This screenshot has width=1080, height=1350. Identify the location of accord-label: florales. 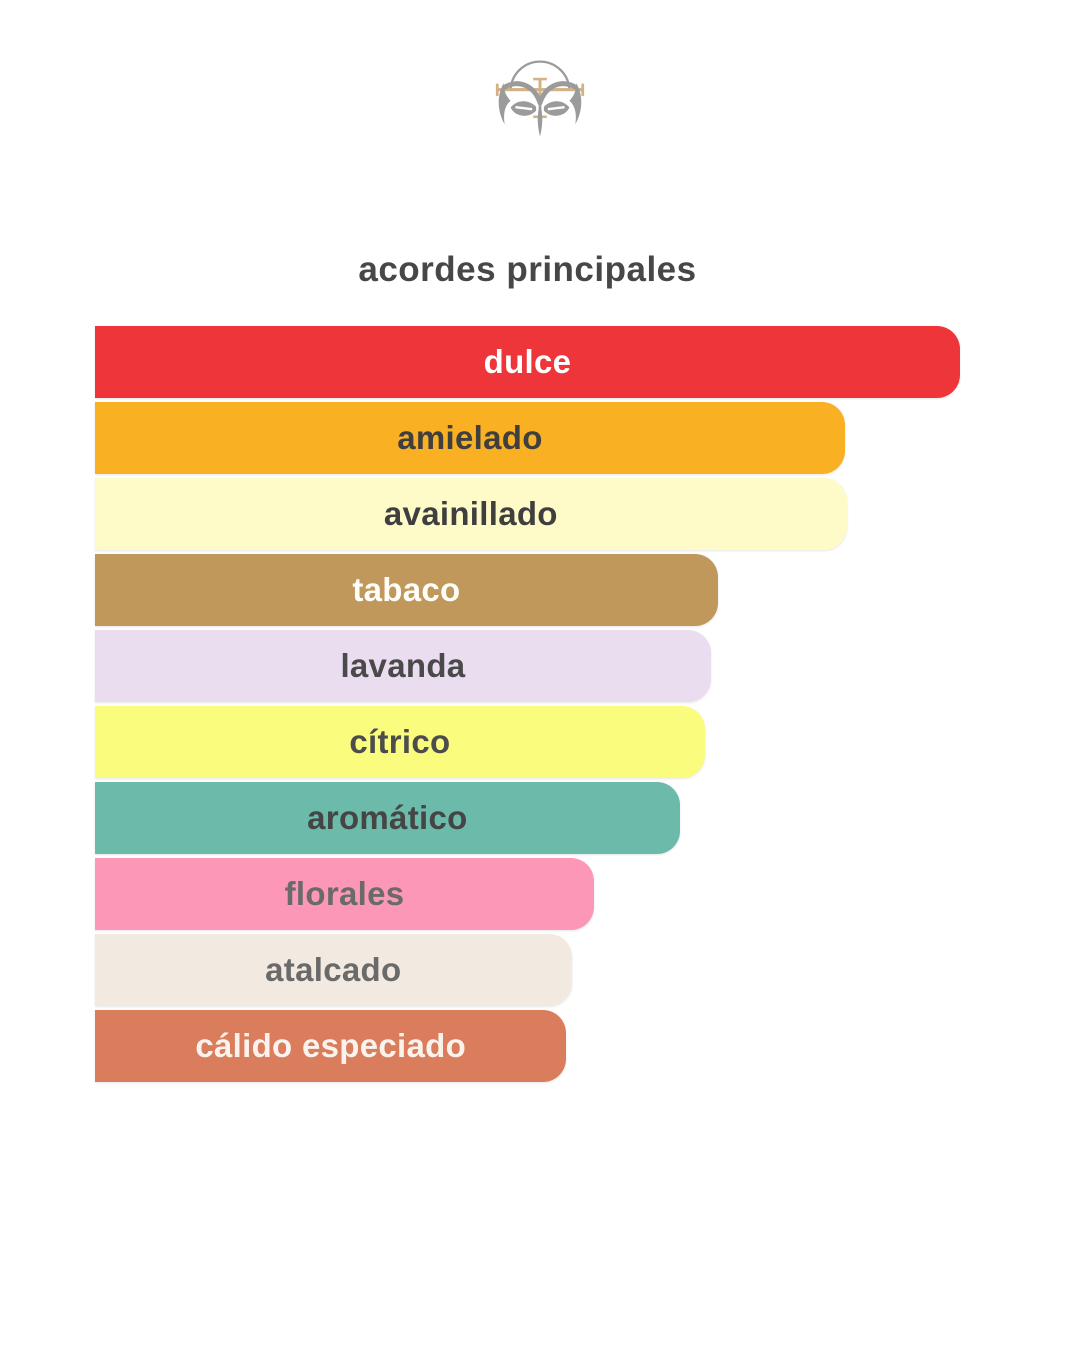
(344, 893).